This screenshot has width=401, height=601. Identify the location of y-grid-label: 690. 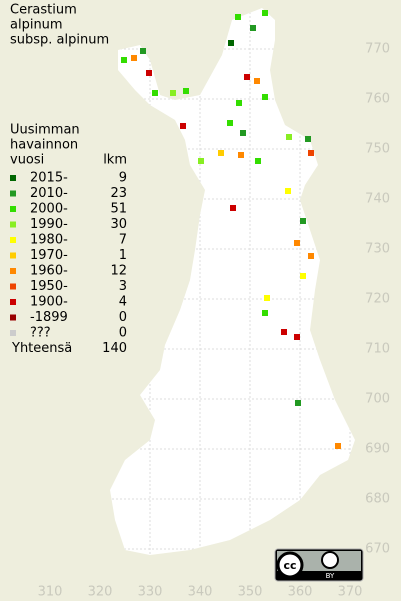
(377, 449).